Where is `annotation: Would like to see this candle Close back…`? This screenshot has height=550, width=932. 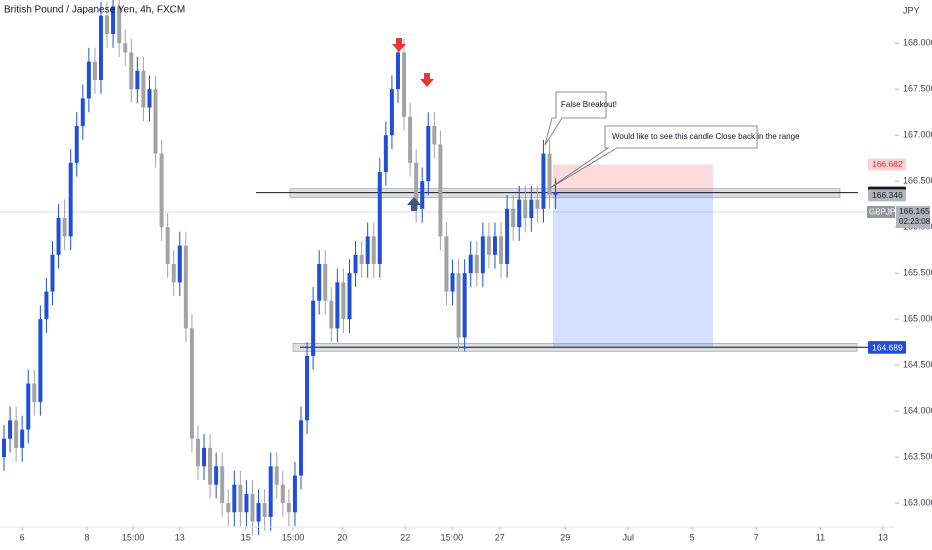 annotation: Would like to see this candle Close back… is located at coordinates (706, 136).